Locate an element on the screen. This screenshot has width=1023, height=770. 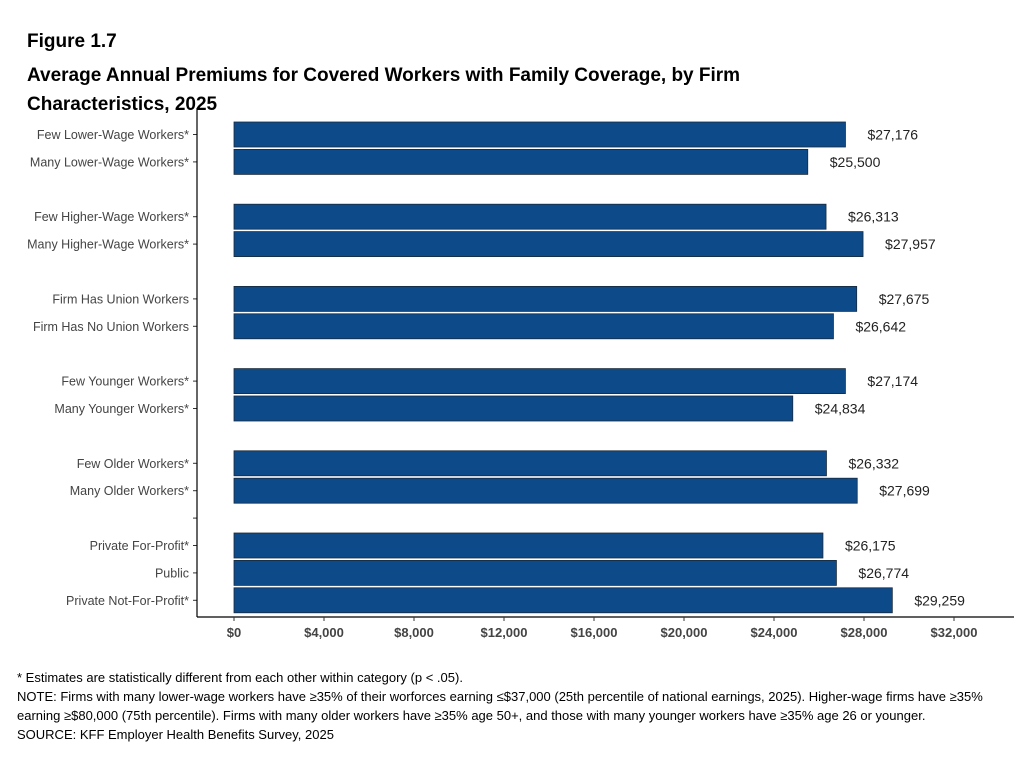
value-label: $26,642 is located at coordinates (880, 326).